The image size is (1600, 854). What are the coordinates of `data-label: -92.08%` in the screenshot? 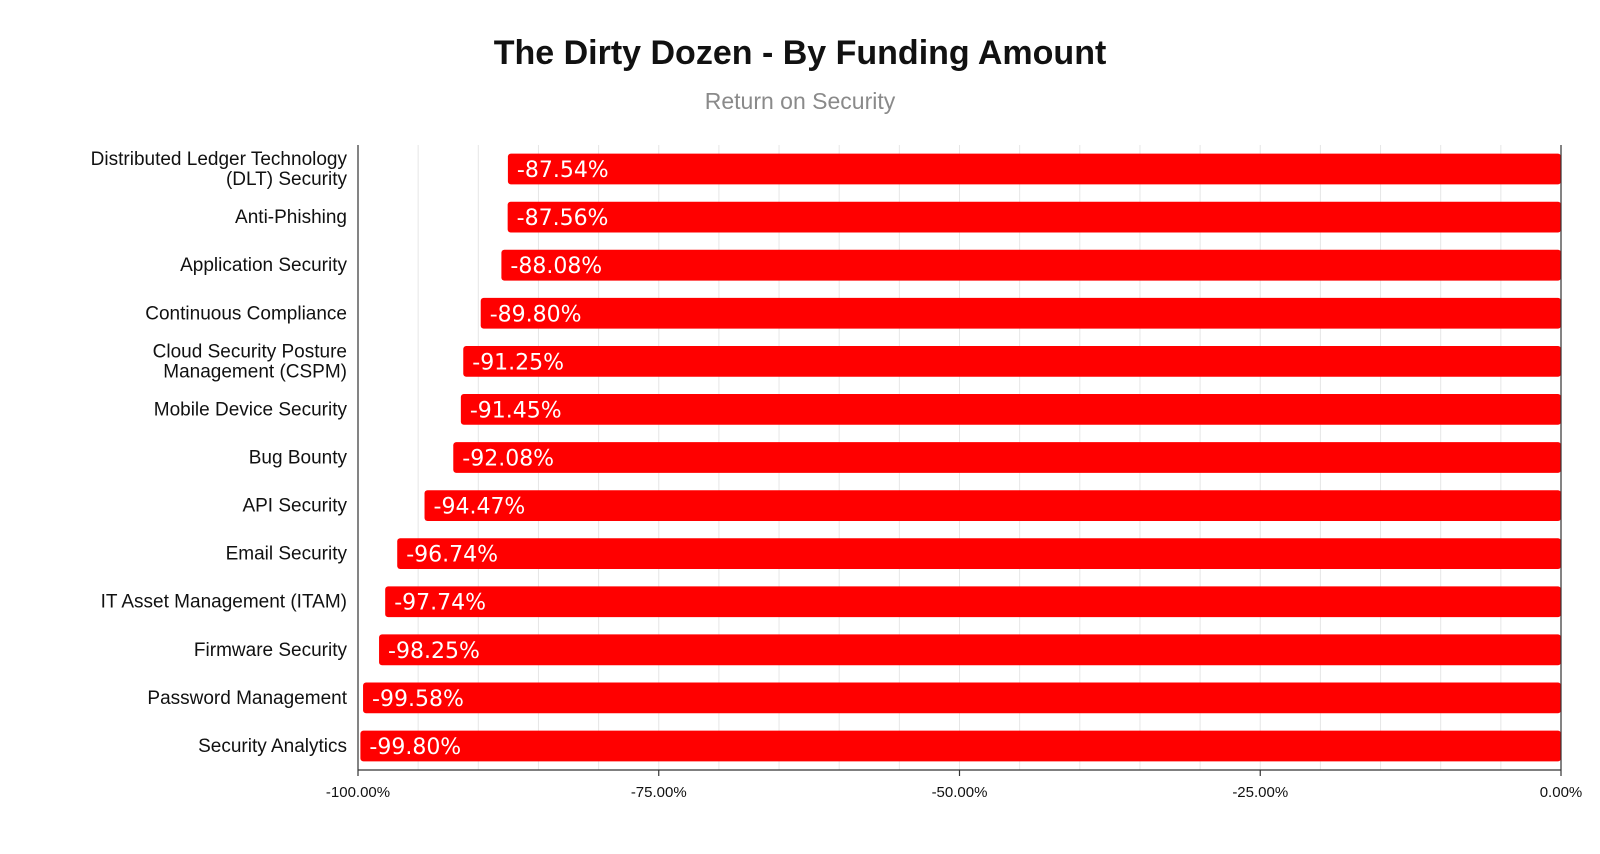 It's located at (508, 459).